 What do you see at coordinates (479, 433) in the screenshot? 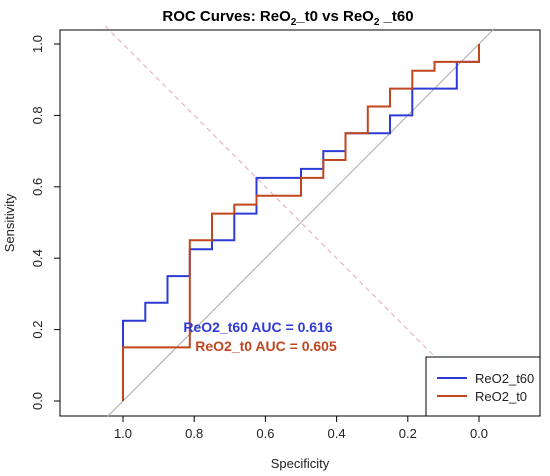
I see `x-tick-label: 0.0` at bounding box center [479, 433].